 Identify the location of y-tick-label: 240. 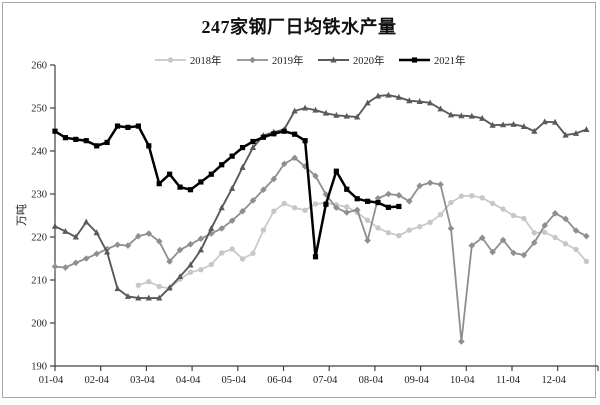
(39, 152).